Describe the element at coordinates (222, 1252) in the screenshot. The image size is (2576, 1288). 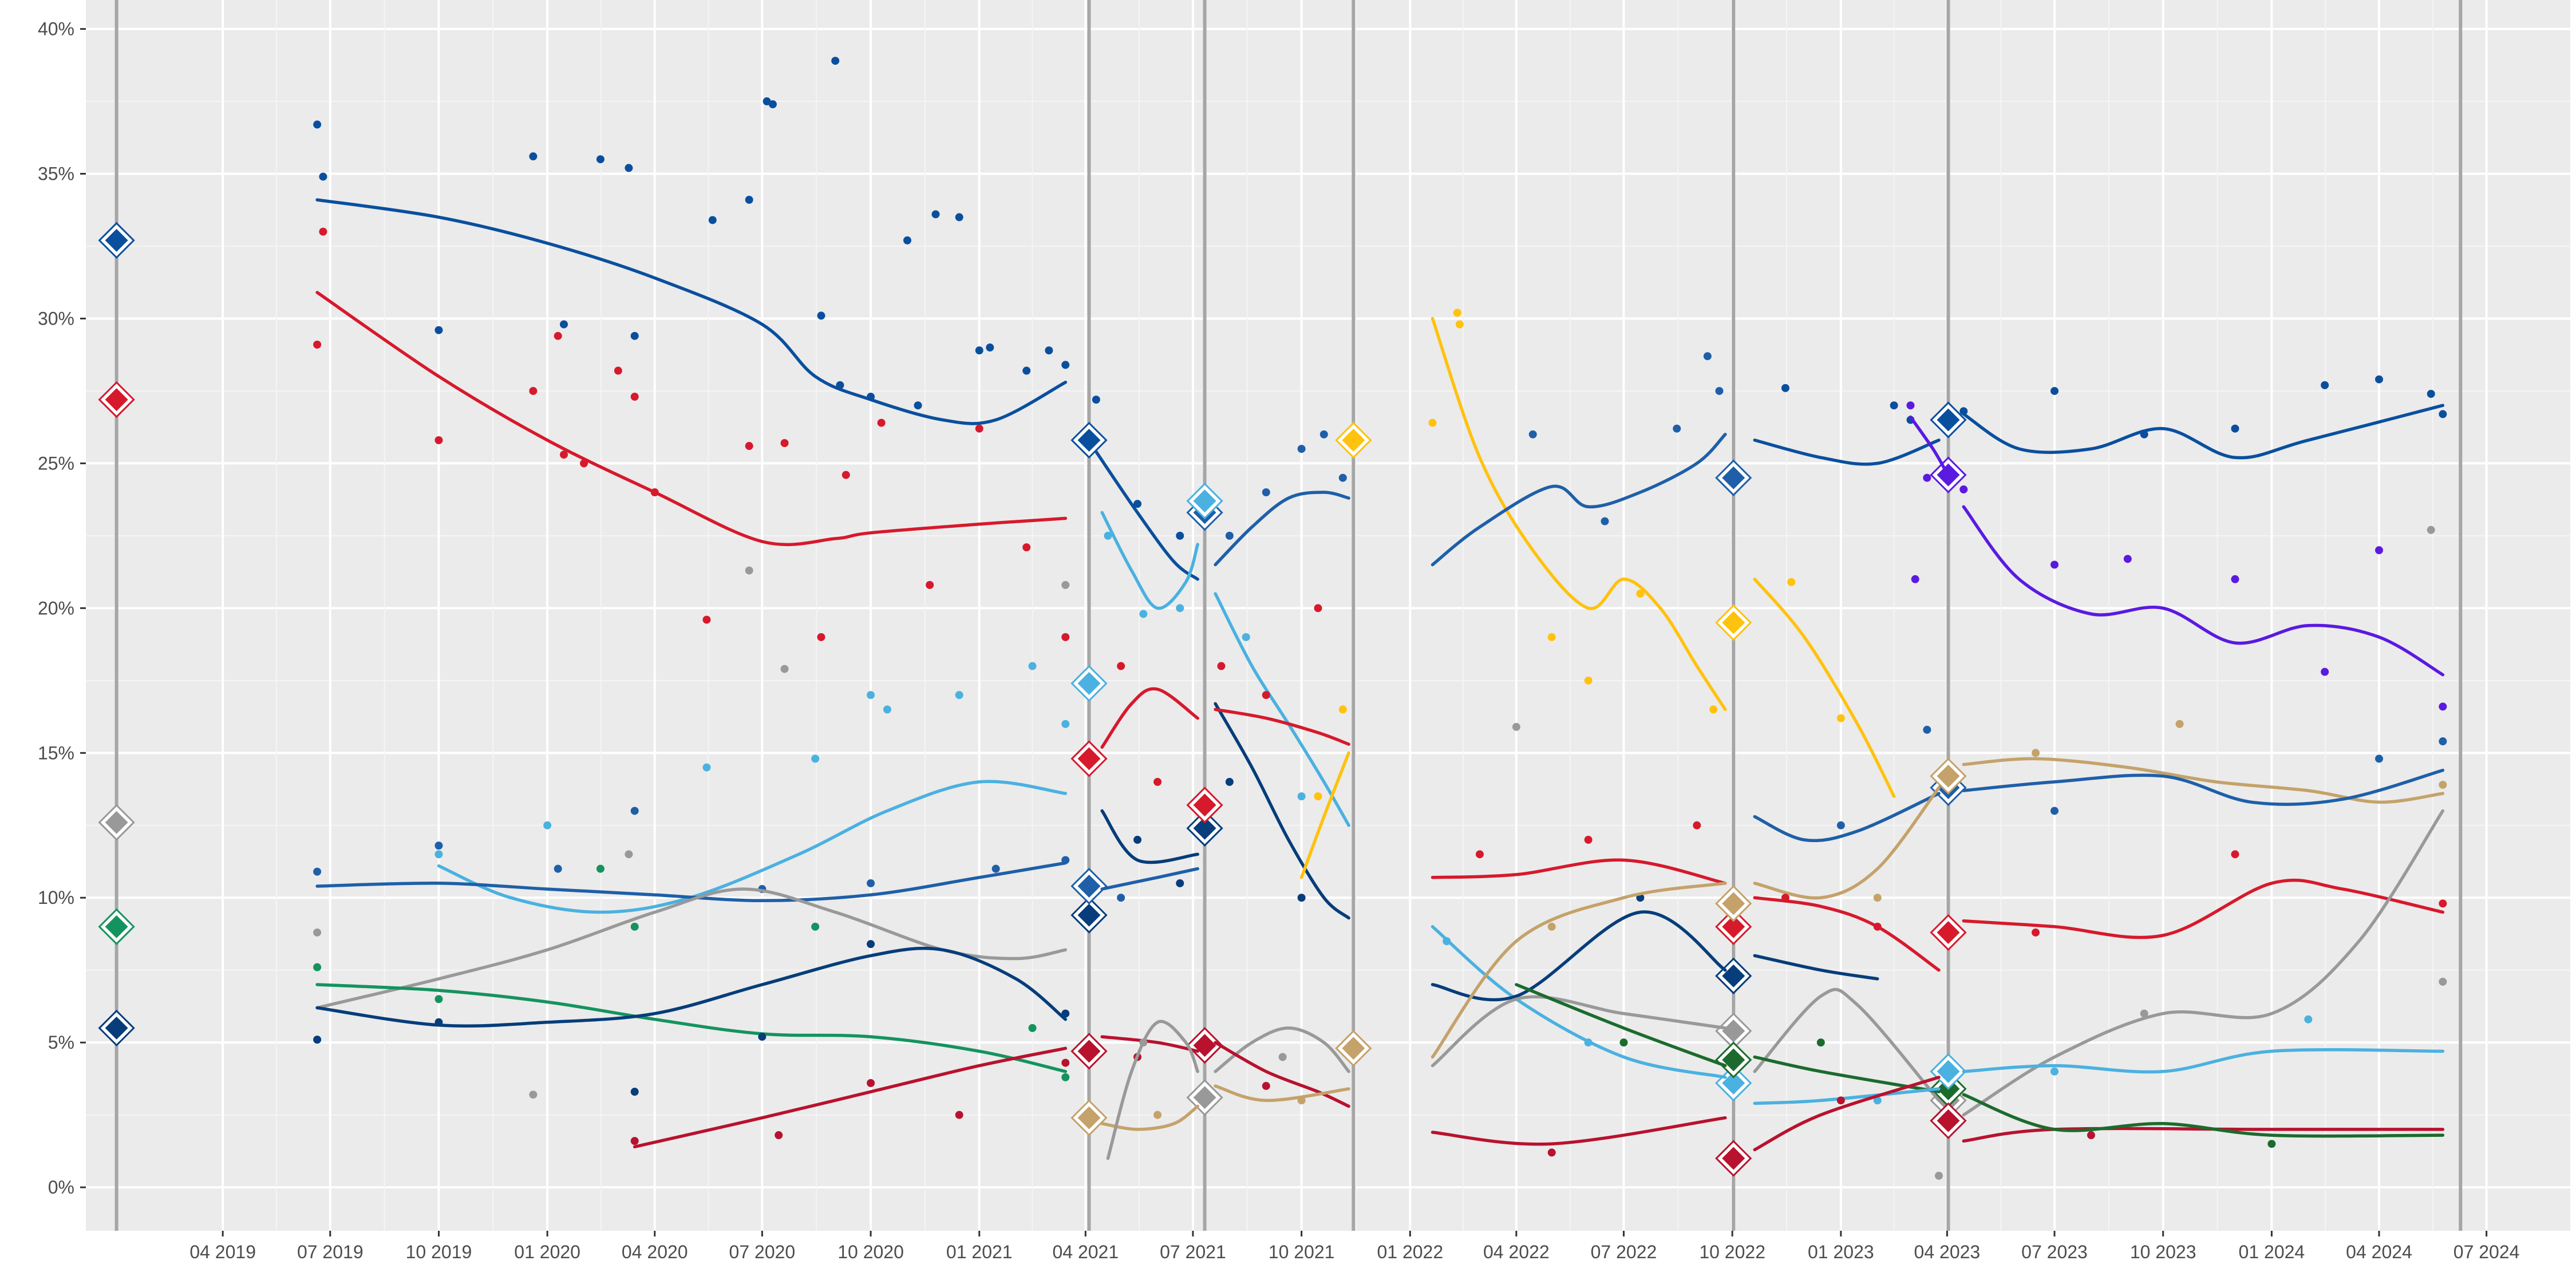
I see `x-tick-label: 04 2019` at that location.